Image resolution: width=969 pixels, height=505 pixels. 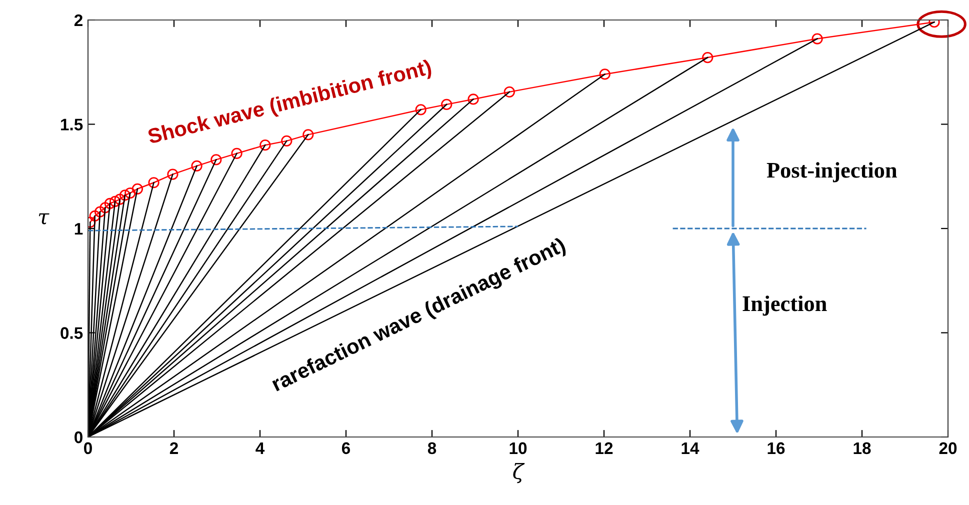 What do you see at coordinates (519, 473) in the screenshot?
I see `x-axis-title: ζ` at bounding box center [519, 473].